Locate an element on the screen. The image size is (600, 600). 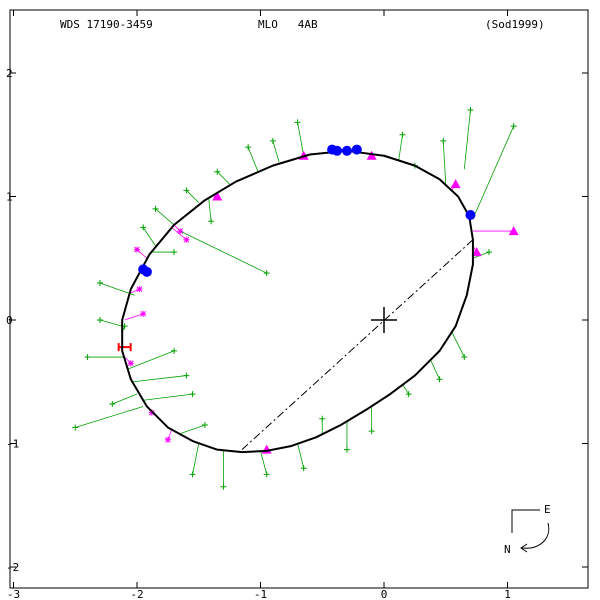
x-tick-label: 0 is located at coordinates (384, 594).